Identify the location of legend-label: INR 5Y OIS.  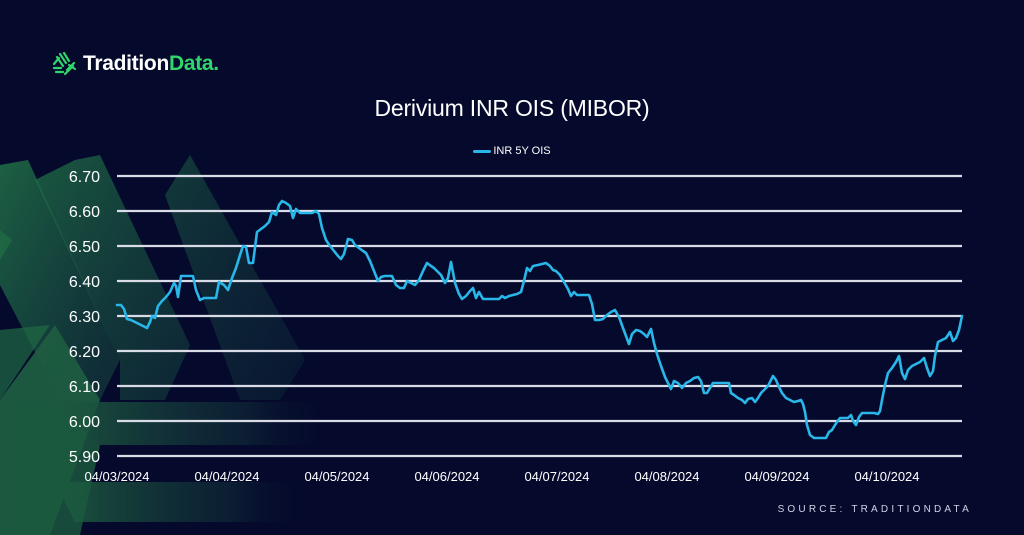
(522, 151).